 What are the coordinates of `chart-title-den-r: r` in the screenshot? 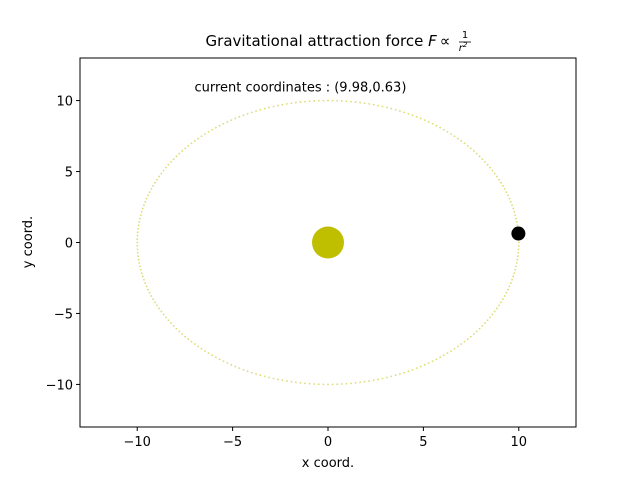 It's located at (461, 48).